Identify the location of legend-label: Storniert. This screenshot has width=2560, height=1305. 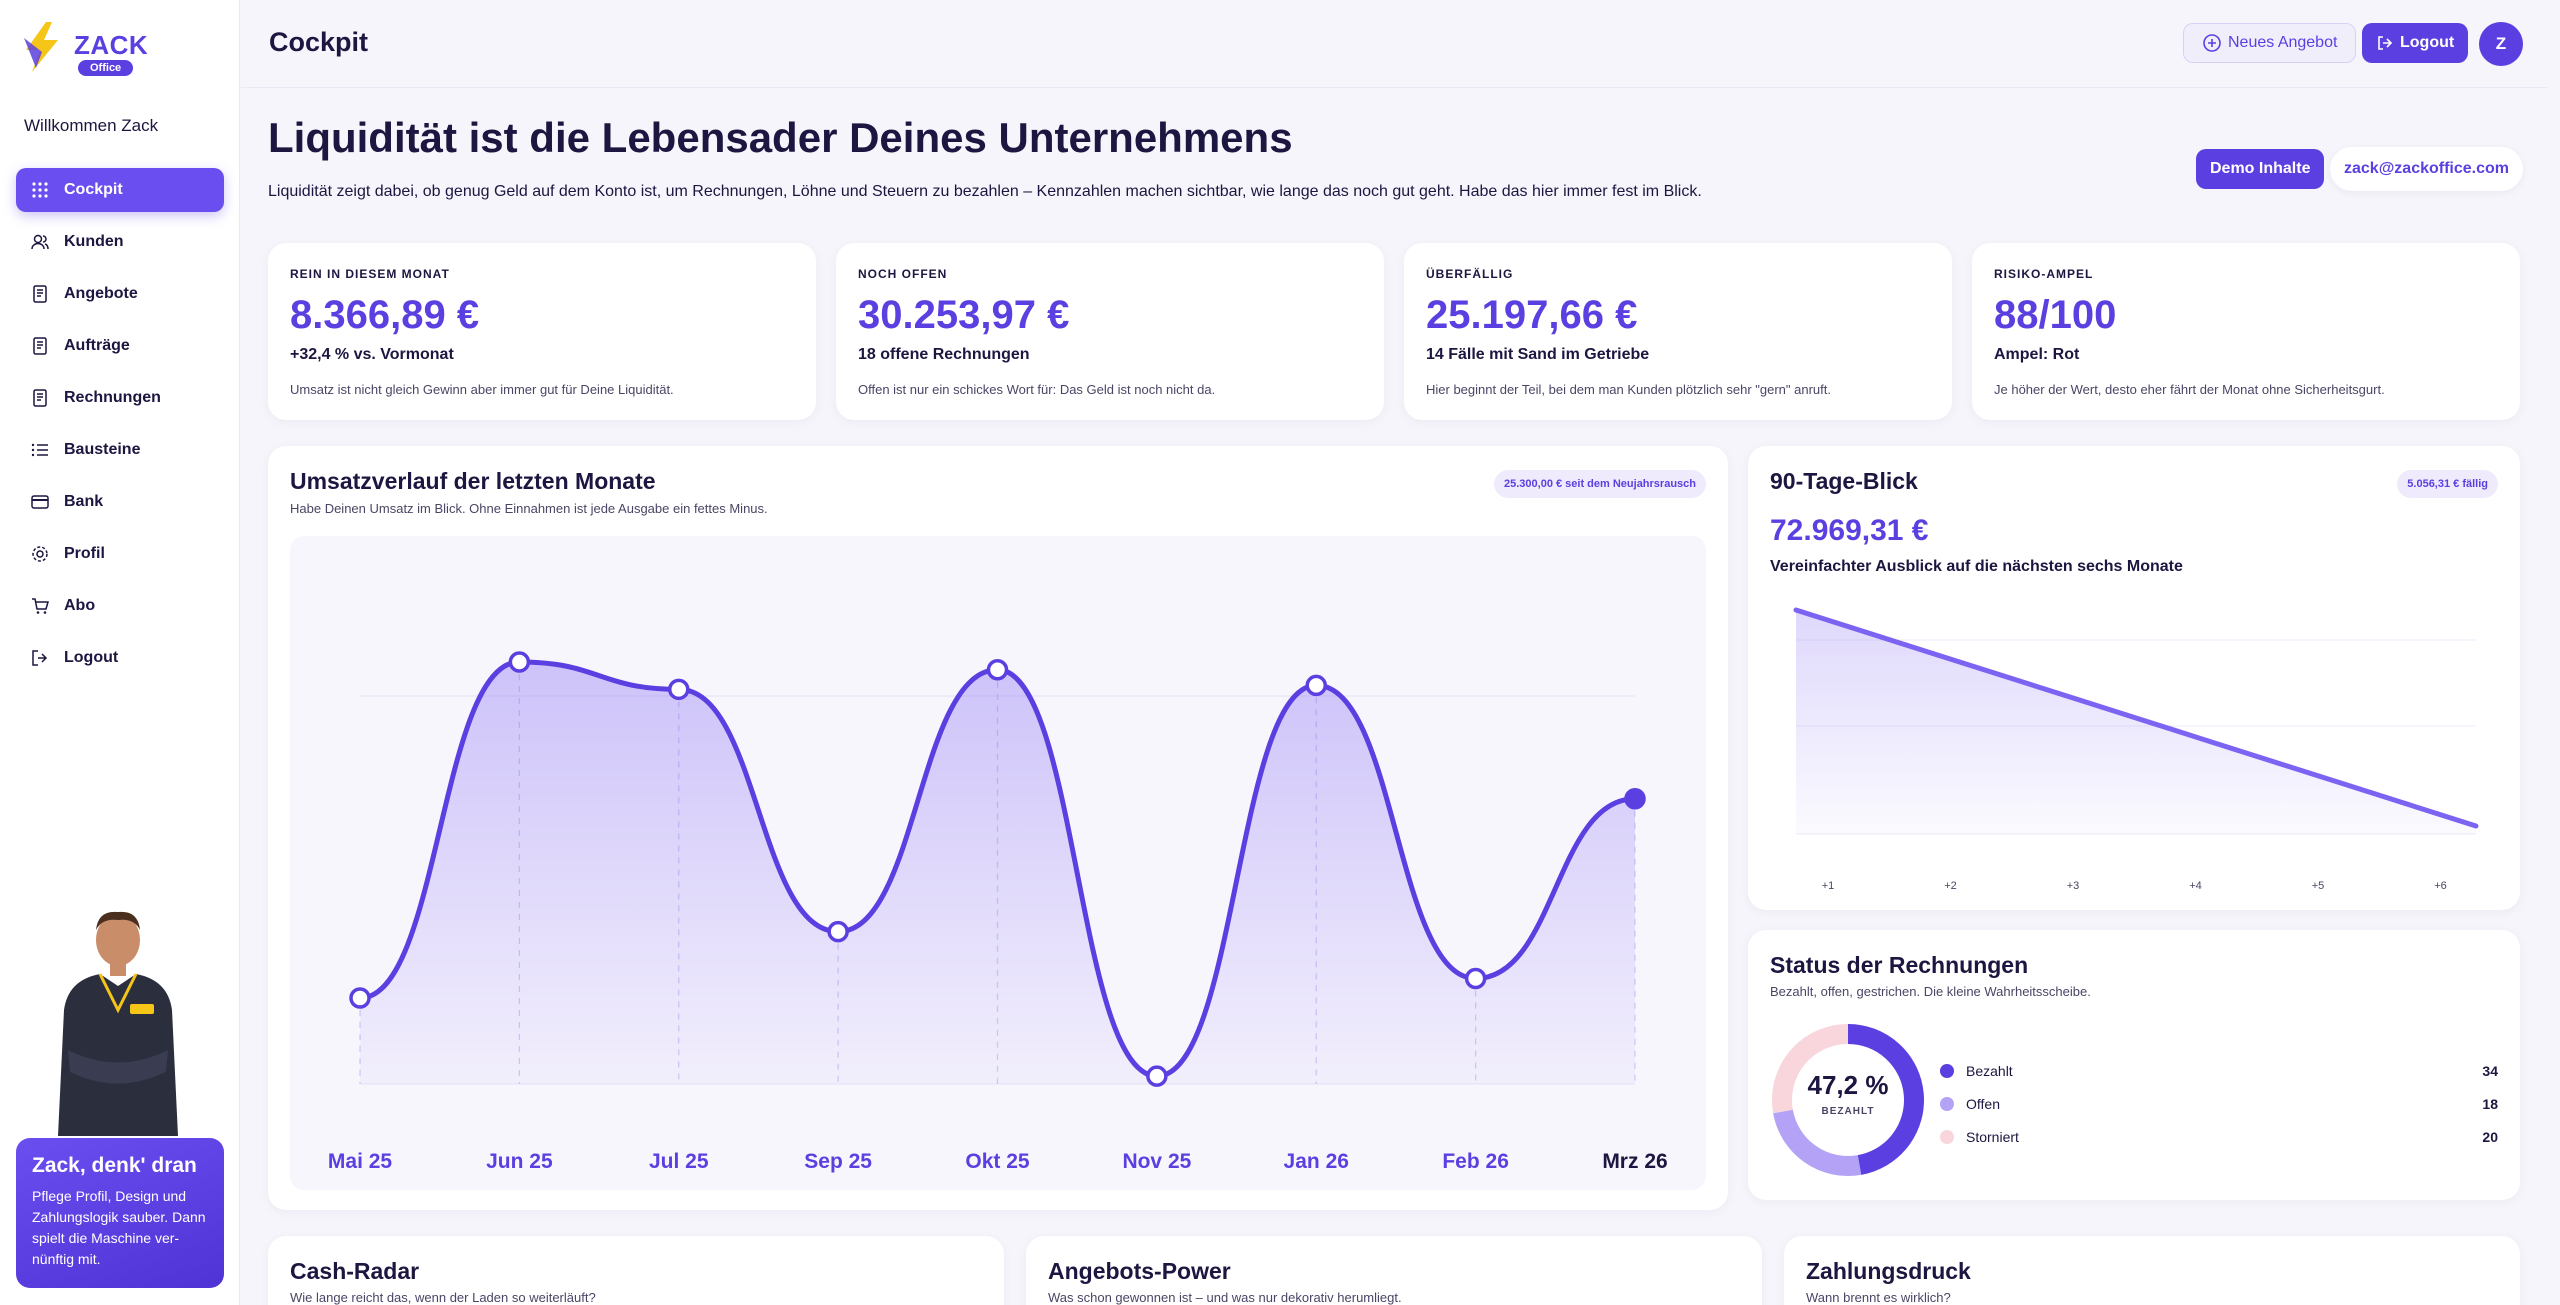
(1992, 1137).